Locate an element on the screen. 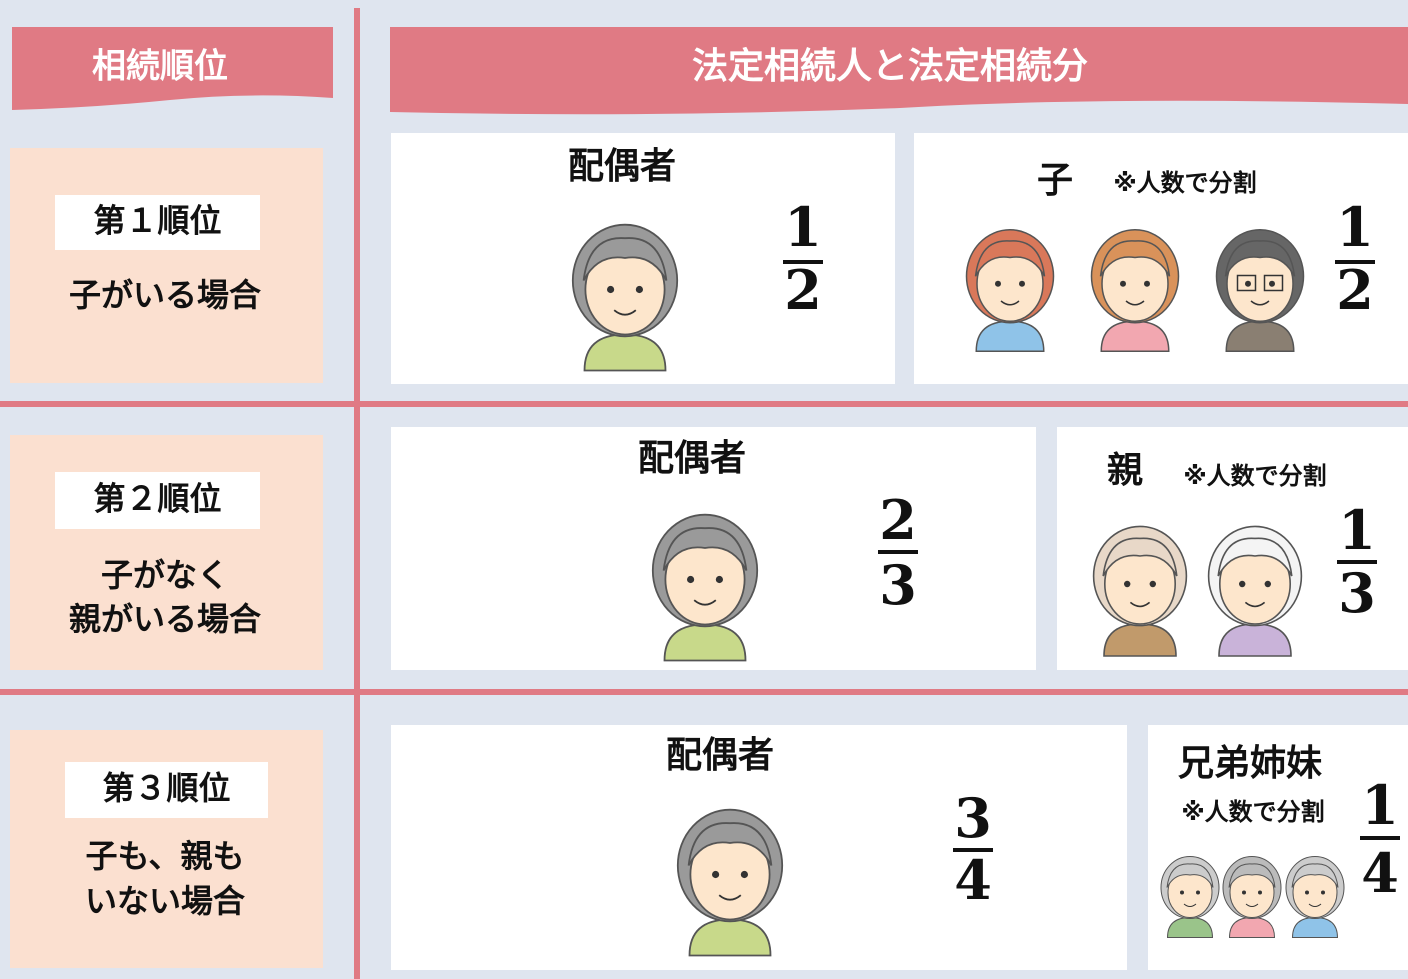 The image size is (1408, 979). condition: いない場合 is located at coordinates (165, 901).